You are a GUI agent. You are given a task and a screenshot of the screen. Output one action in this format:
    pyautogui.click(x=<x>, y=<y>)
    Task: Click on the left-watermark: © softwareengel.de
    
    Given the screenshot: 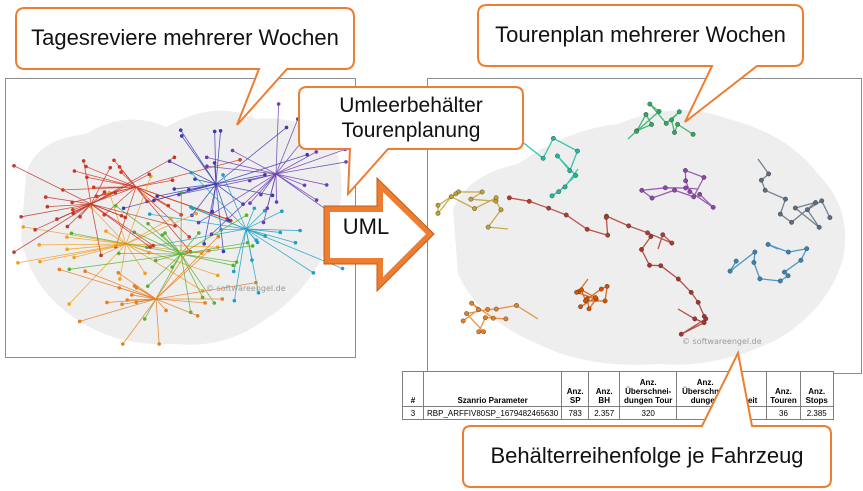 What is the action you would take?
    pyautogui.click(x=246, y=288)
    